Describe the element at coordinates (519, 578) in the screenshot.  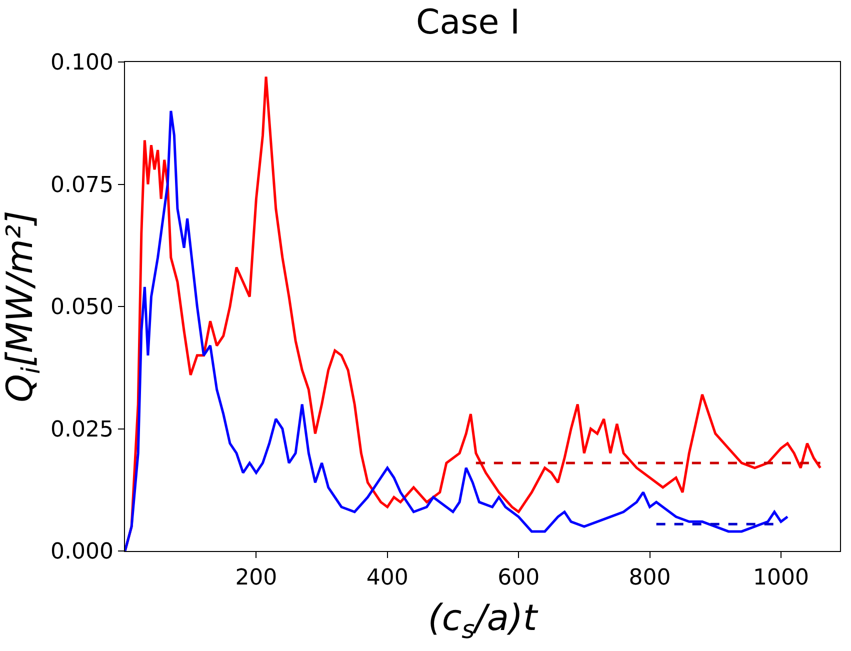
I see `x-tick-label: 600` at that location.